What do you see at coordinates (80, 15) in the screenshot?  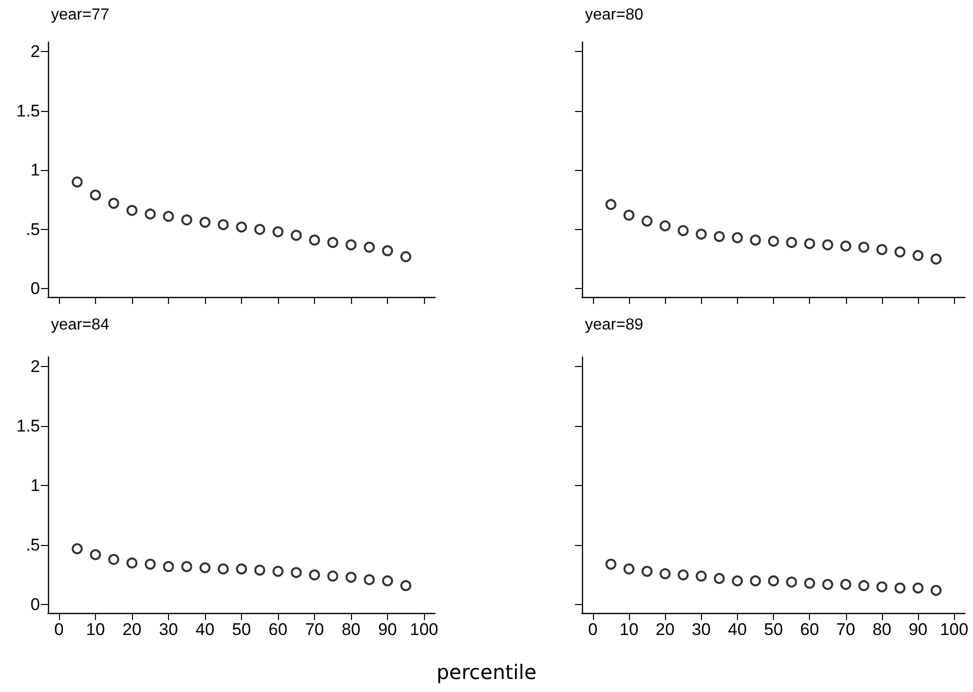 I see `chart-title: year=77` at bounding box center [80, 15].